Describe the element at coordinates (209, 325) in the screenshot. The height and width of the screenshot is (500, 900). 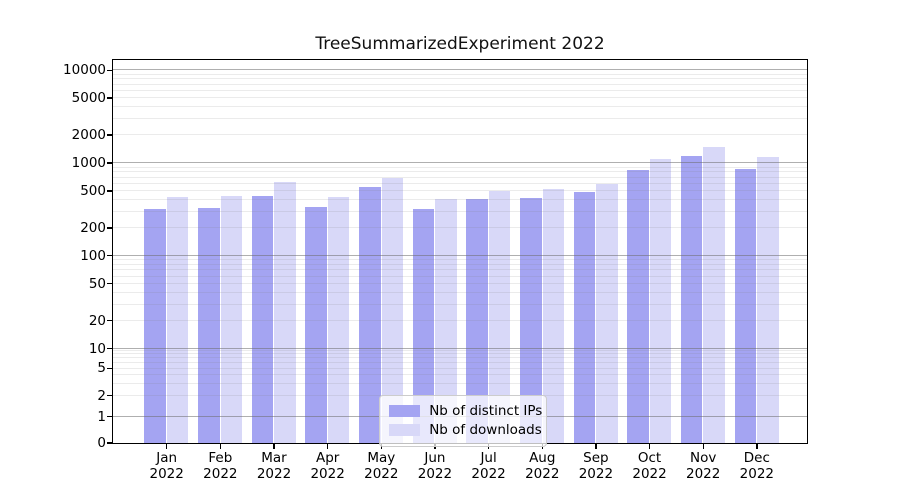
I see `bar-distinct-ips-feb` at that location.